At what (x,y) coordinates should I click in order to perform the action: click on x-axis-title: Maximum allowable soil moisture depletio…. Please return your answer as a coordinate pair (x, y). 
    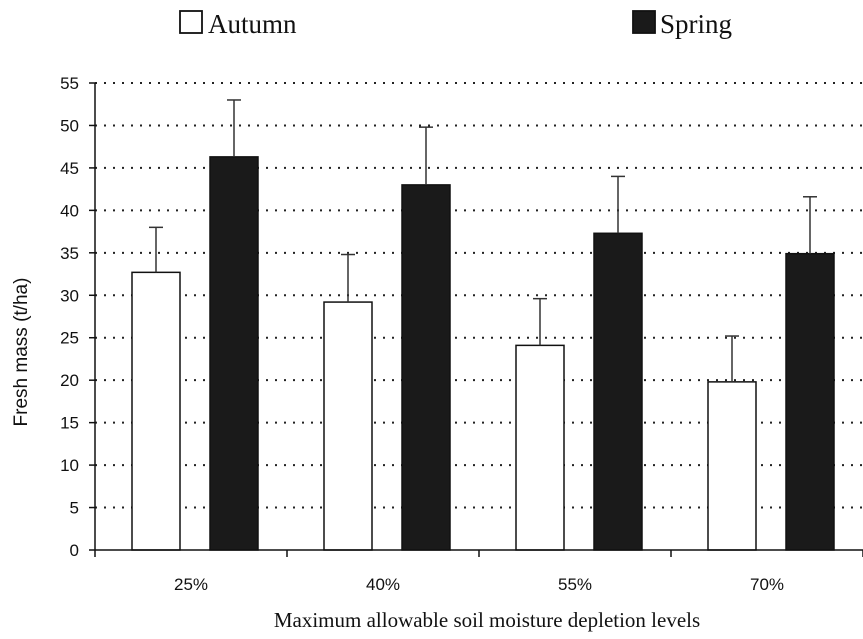
    Looking at the image, I should click on (487, 620).